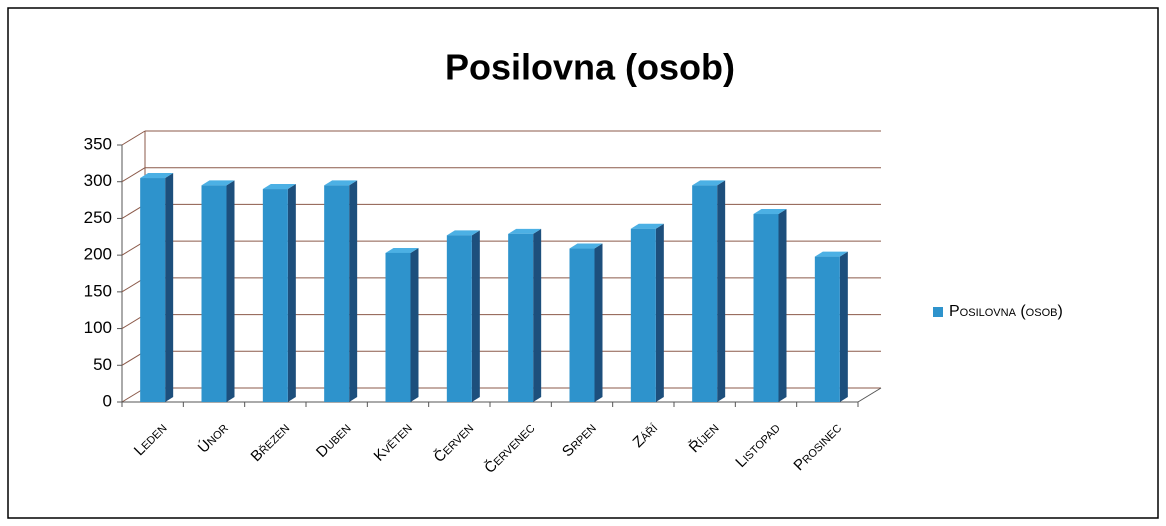 This screenshot has width=1166, height=526. Describe the element at coordinates (869, 395) in the screenshot. I see `floor-edge` at that location.